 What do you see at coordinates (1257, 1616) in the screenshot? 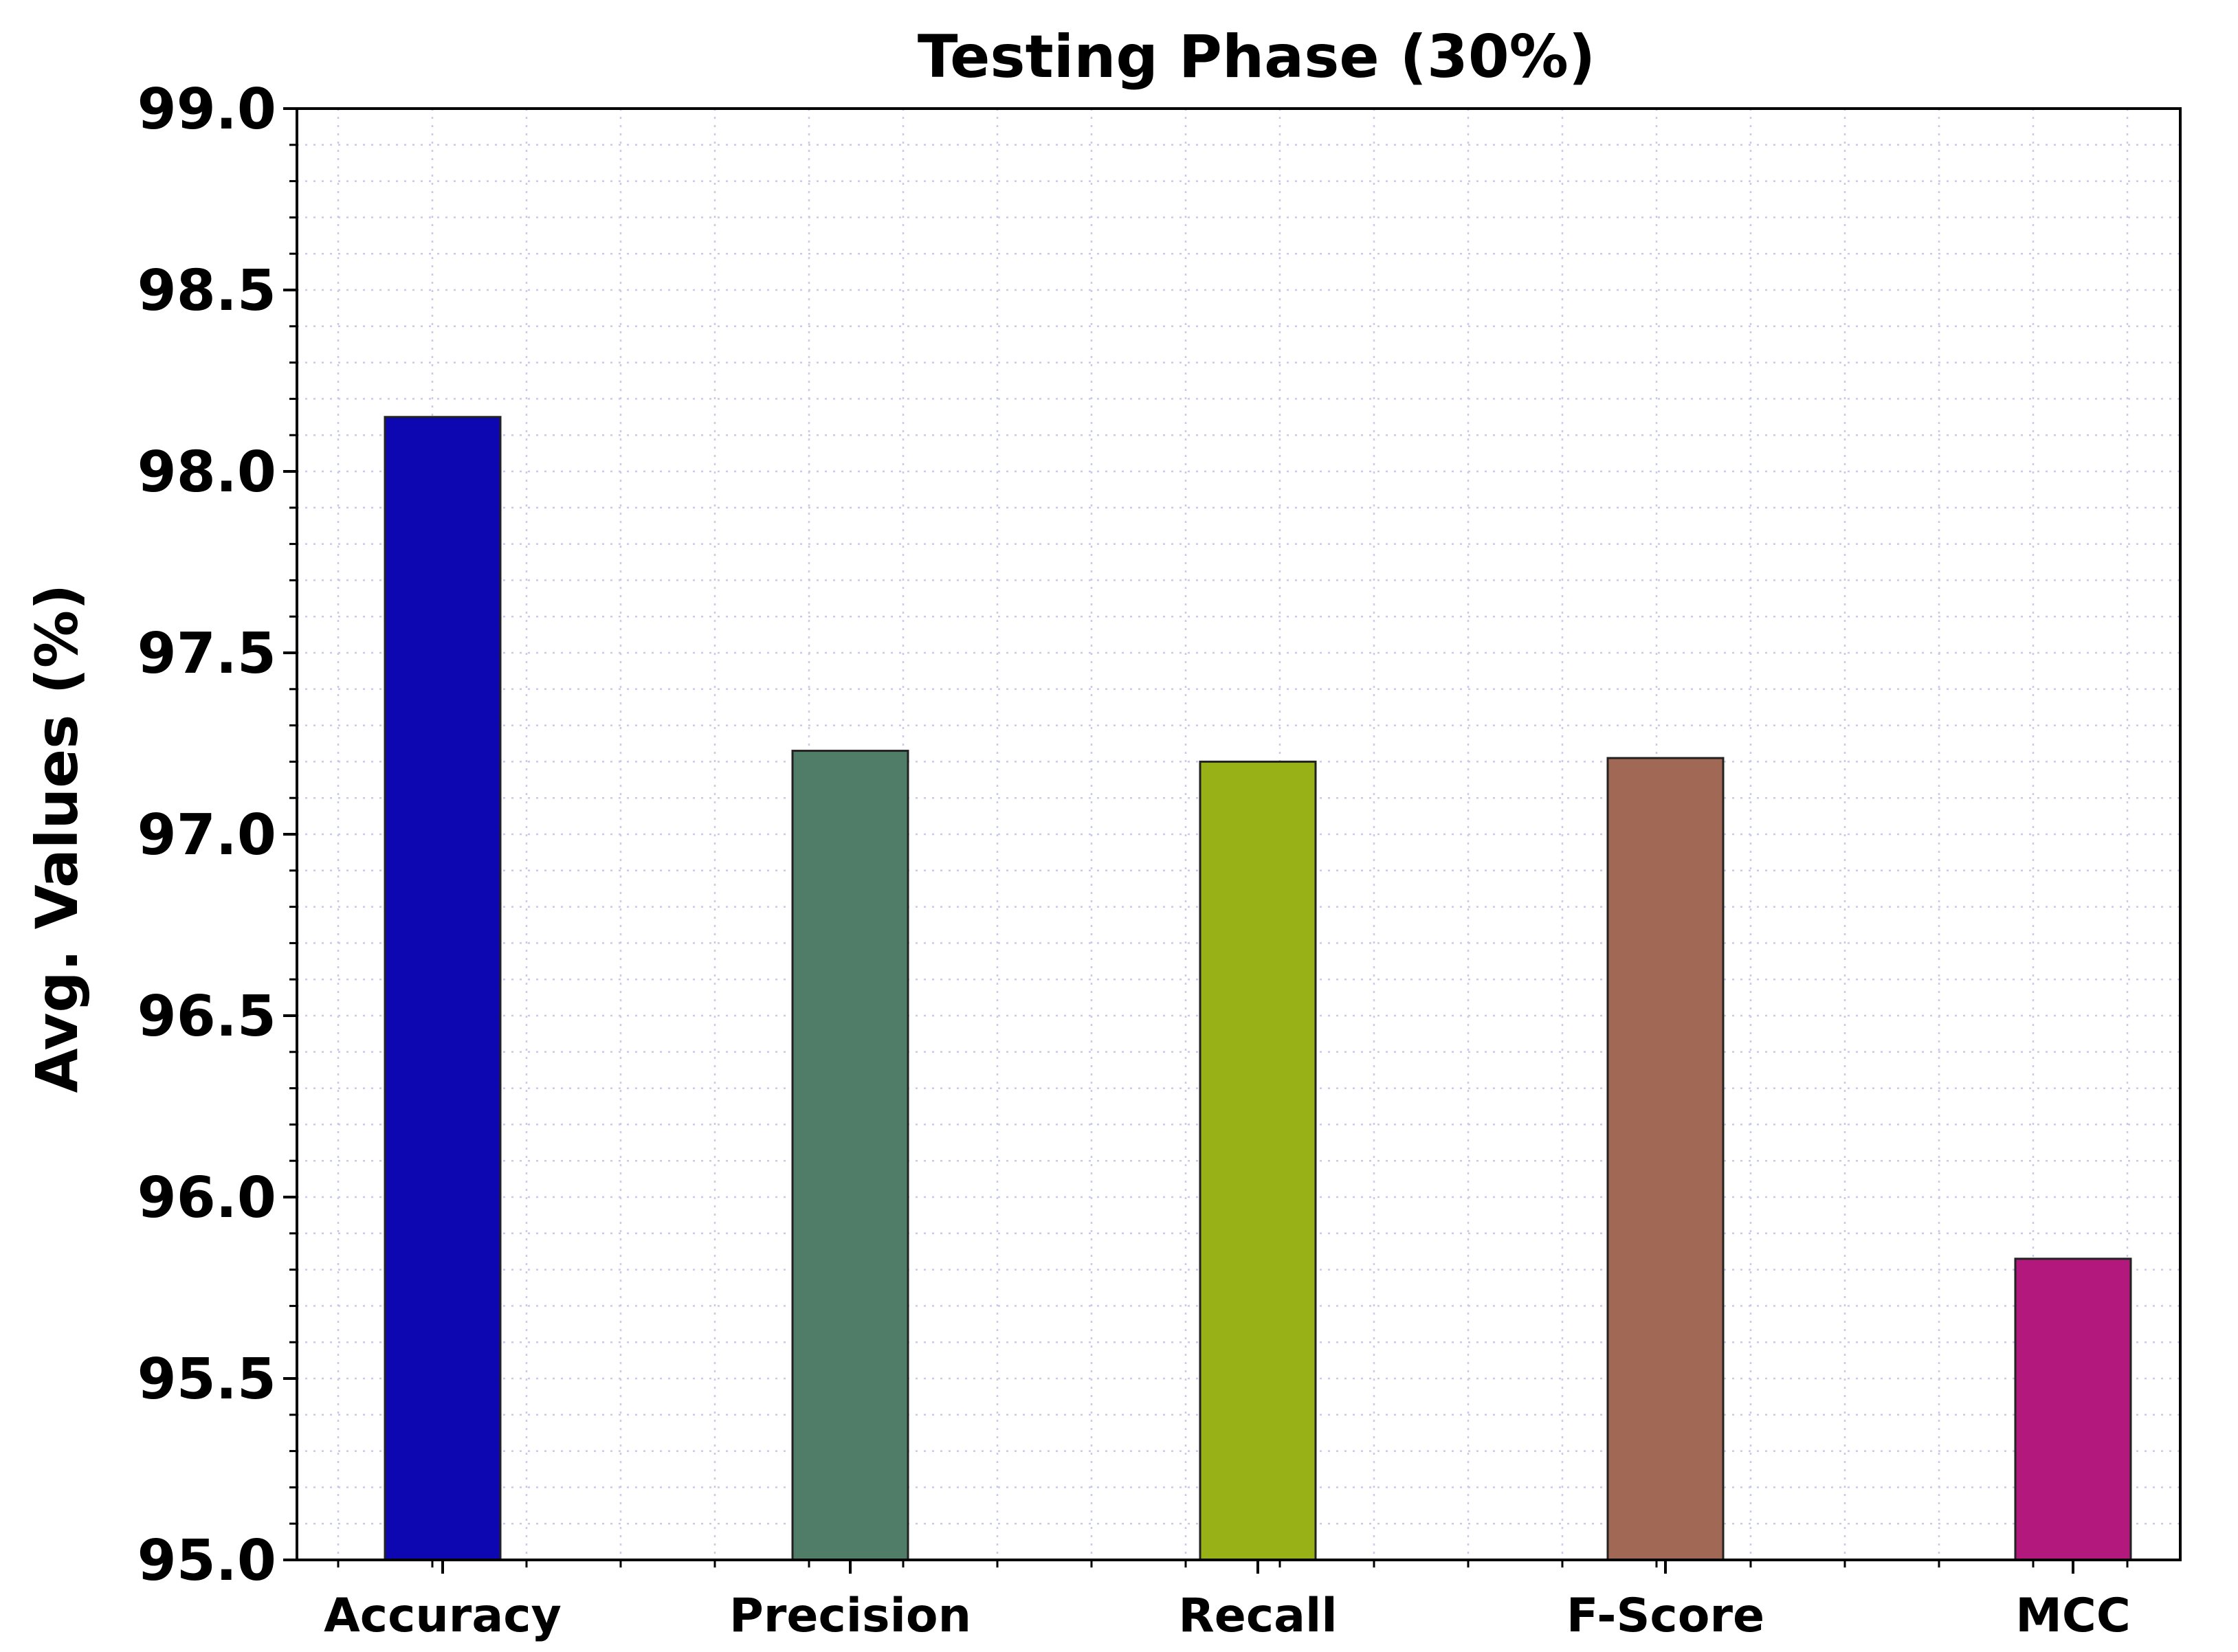
I see `x-tick-label-recall: Recall` at bounding box center [1257, 1616].